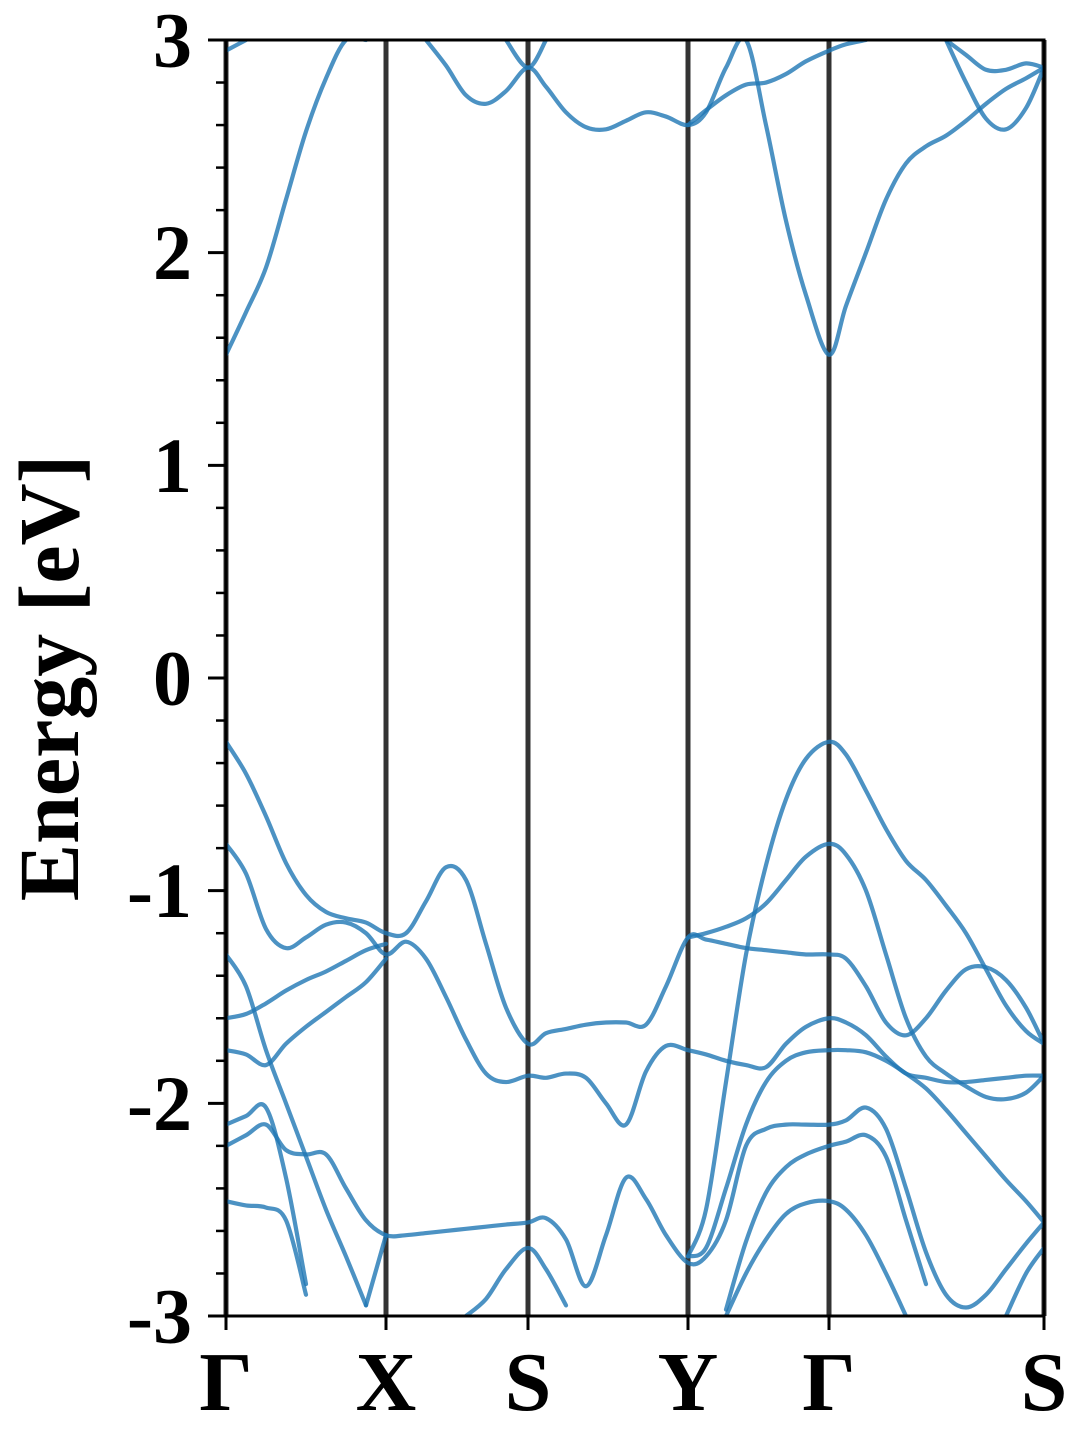 The image size is (1080, 1440). I want to click on y-tick-label: -3, so click(159, 1316).